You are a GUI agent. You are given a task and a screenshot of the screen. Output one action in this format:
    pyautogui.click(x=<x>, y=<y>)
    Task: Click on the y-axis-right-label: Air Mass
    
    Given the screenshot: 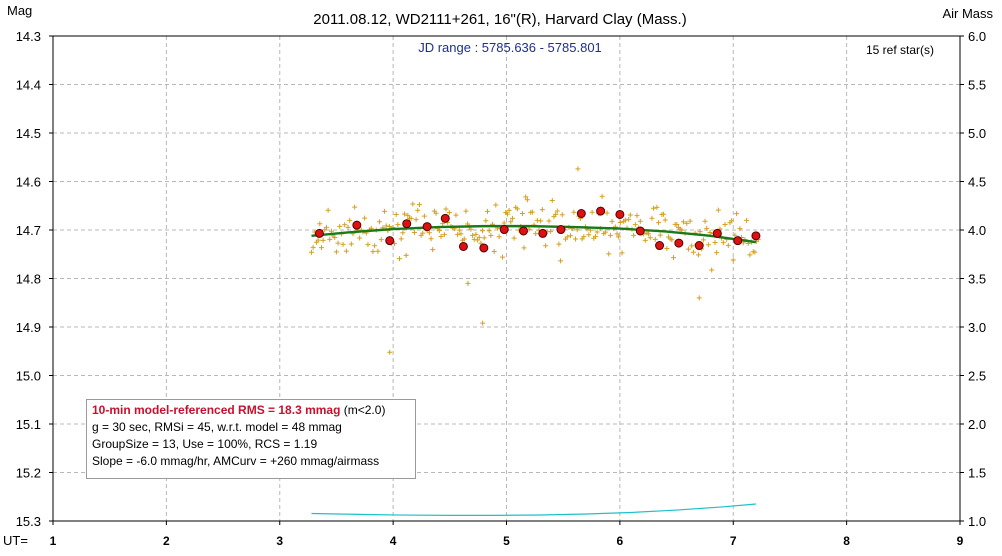 What is the action you would take?
    pyautogui.click(x=967, y=13)
    